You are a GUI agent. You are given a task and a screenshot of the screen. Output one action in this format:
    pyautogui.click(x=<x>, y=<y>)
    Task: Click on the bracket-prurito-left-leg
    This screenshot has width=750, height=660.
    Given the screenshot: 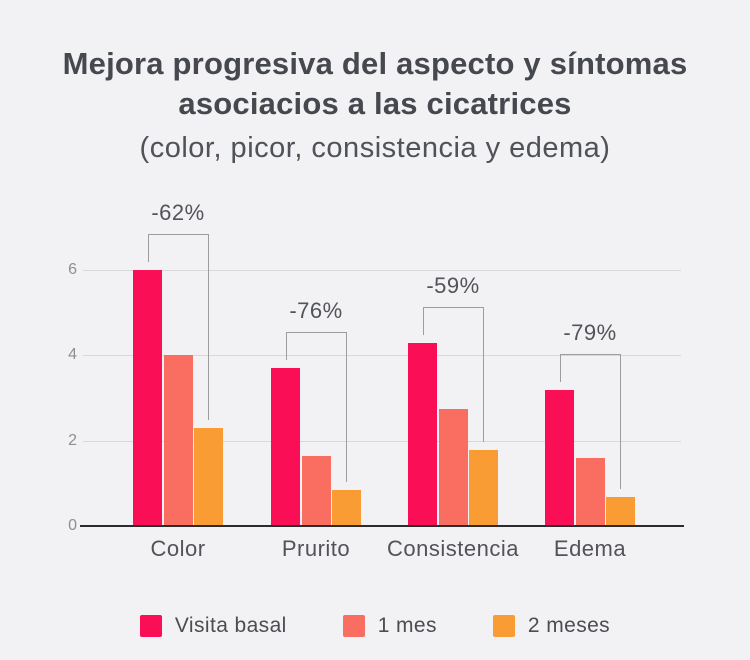 What is the action you would take?
    pyautogui.click(x=286, y=346)
    